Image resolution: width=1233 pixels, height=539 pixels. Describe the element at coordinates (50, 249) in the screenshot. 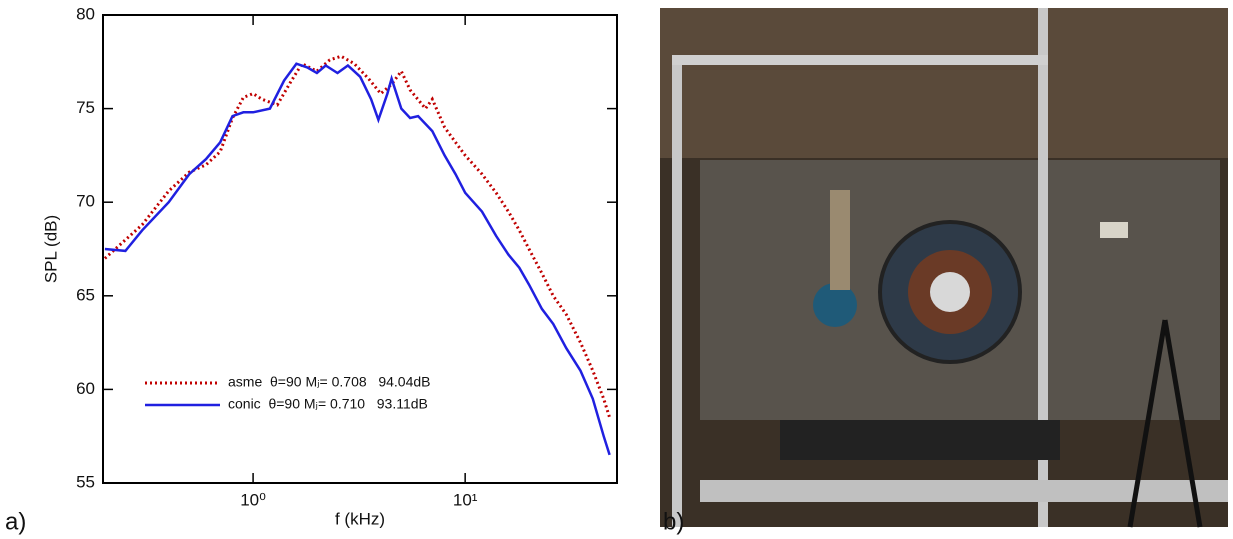

I see `y-axis-label: SPL (dB)` at that location.